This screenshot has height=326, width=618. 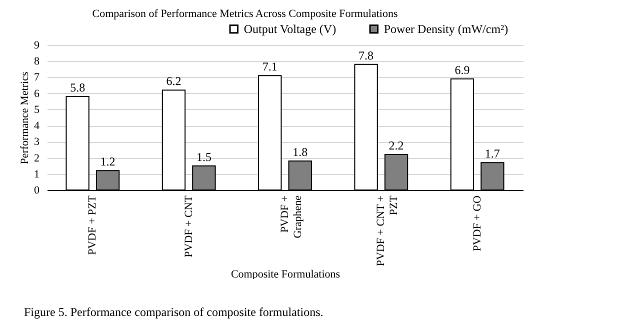 I want to click on data-label: 7.1, so click(x=270, y=67).